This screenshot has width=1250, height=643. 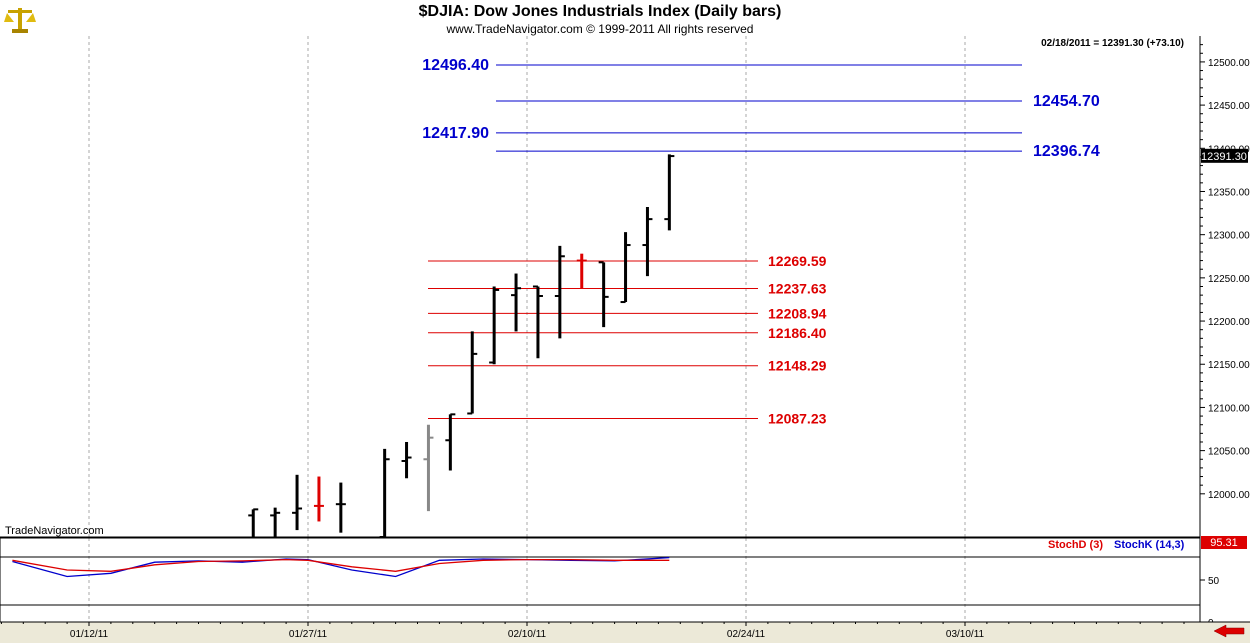 What do you see at coordinates (797, 333) in the screenshot?
I see `level-label: 12186.40` at bounding box center [797, 333].